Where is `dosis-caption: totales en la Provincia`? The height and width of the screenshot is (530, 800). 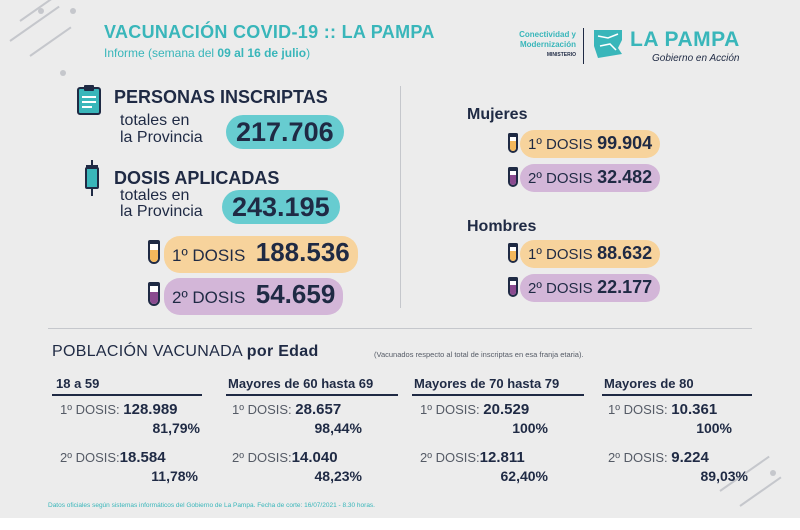 dosis-caption: totales en la Provincia is located at coordinates (161, 204).